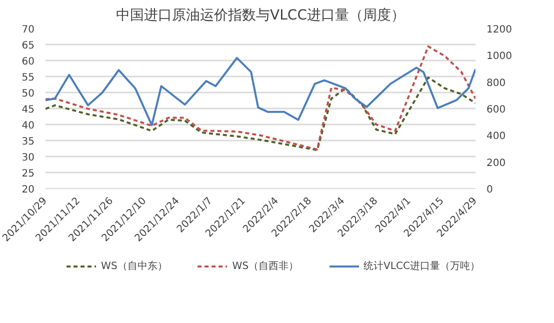 This screenshot has width=554, height=323. What do you see at coordinates (28, 46) in the screenshot?
I see `y-tick-label: 65` at bounding box center [28, 46].